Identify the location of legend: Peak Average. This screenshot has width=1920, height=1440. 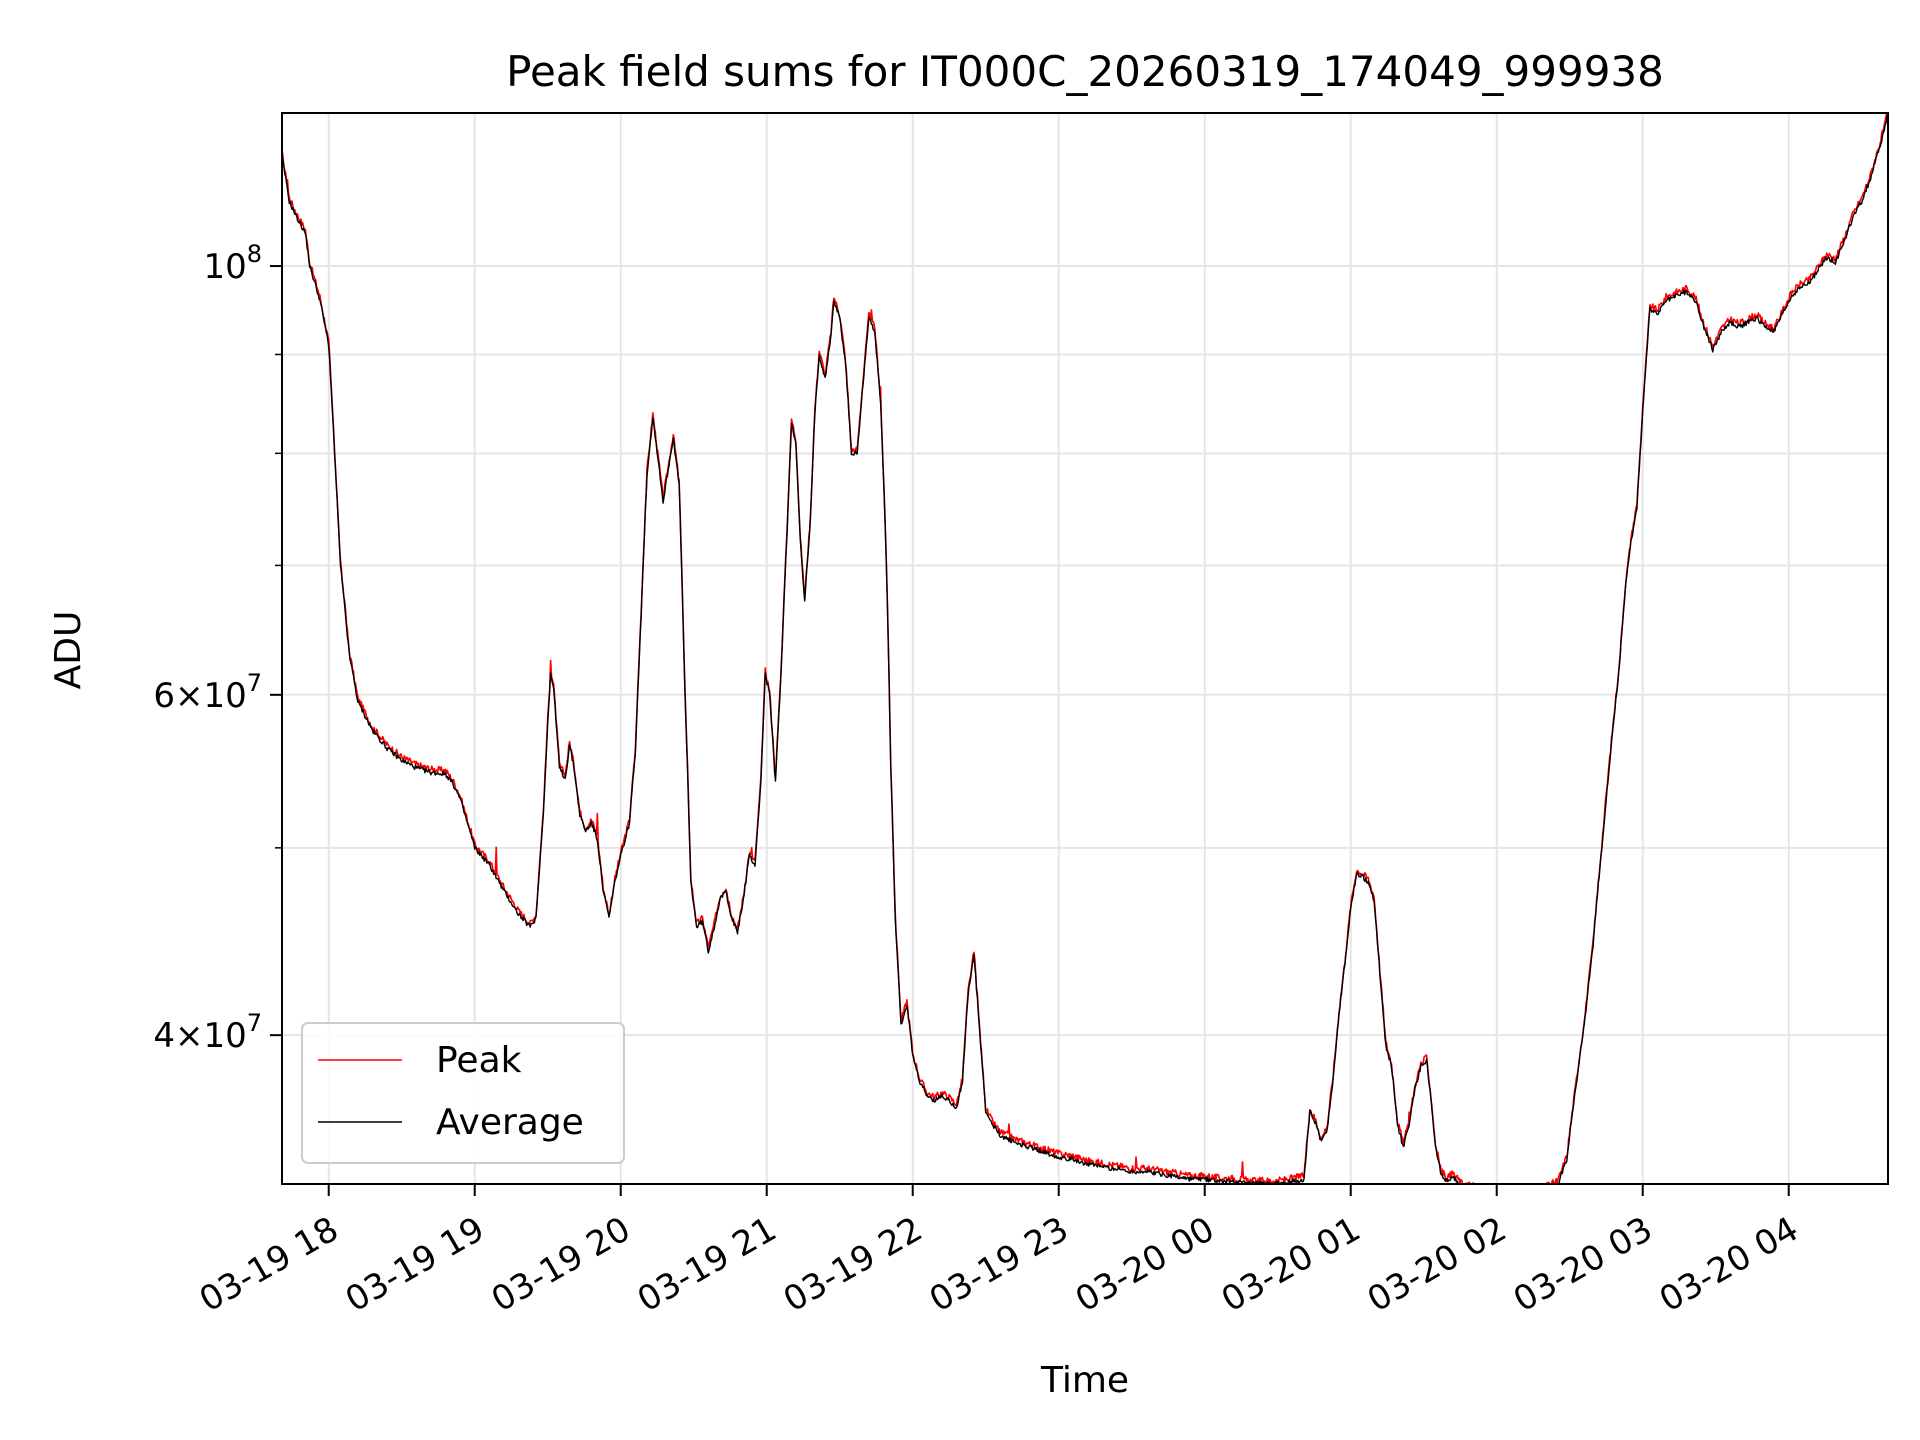
(463, 1093).